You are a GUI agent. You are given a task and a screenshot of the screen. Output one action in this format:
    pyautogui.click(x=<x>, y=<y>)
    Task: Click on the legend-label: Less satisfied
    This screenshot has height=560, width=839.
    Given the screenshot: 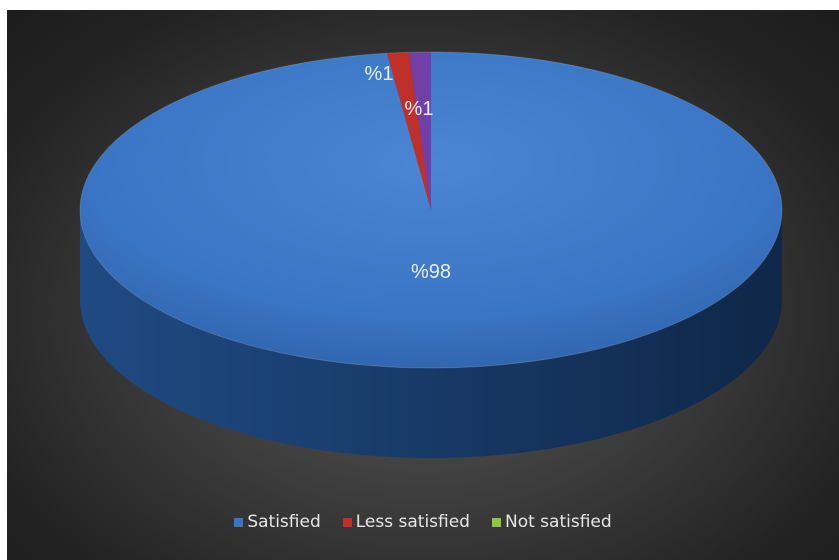 What is the action you would take?
    pyautogui.click(x=412, y=522)
    